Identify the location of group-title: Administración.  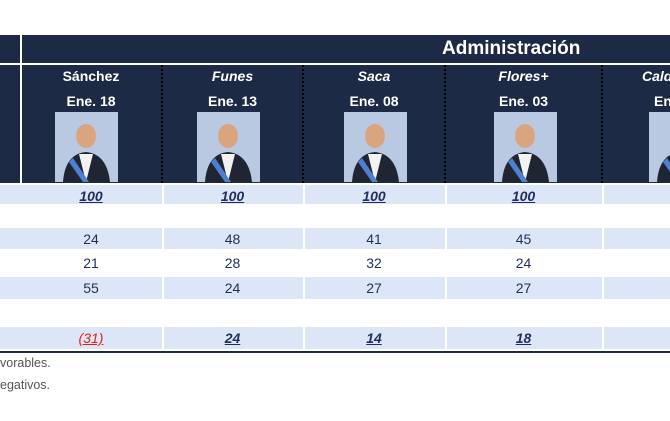
(511, 48).